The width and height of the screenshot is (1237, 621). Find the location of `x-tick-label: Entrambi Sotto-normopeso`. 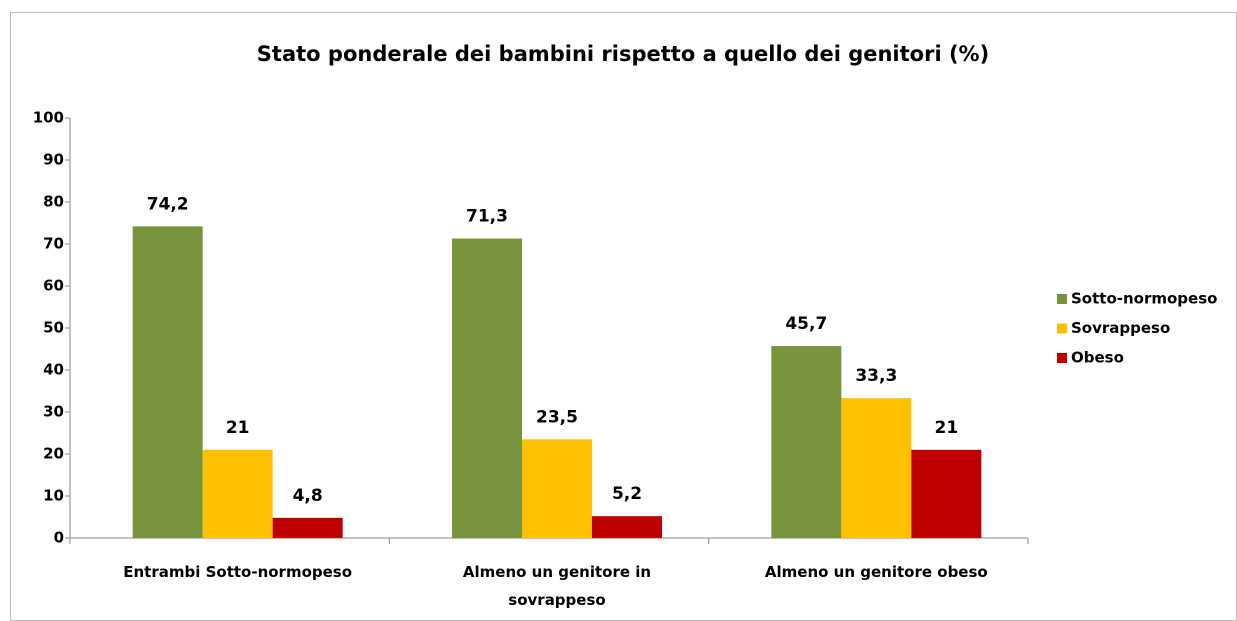

x-tick-label: Entrambi Sotto-normopeso is located at coordinates (238, 572).